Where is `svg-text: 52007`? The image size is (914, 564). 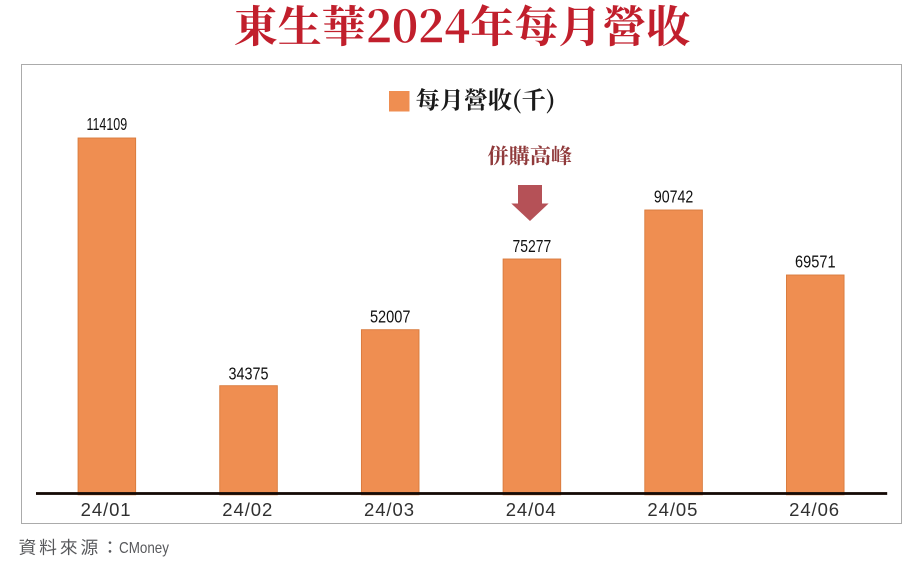 svg-text: 52007 is located at coordinates (390, 317).